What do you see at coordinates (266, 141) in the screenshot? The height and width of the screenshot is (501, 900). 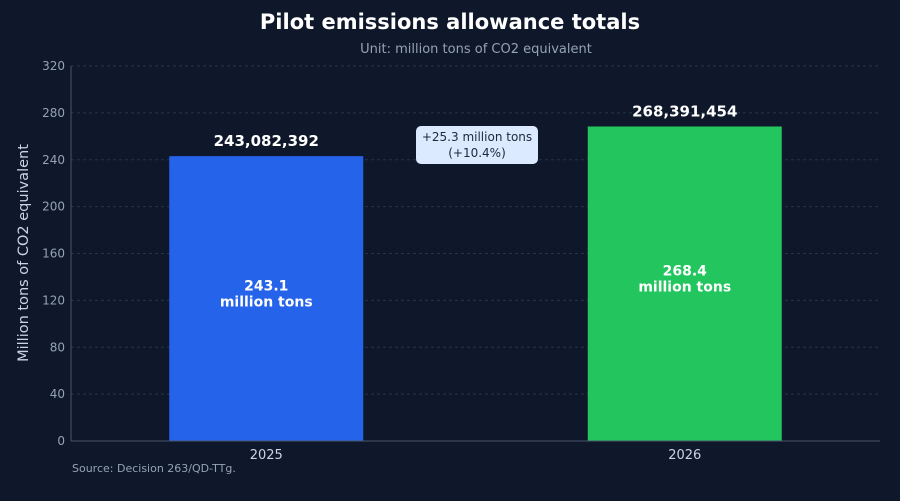 I see `value-label: 243,082,392` at bounding box center [266, 141].